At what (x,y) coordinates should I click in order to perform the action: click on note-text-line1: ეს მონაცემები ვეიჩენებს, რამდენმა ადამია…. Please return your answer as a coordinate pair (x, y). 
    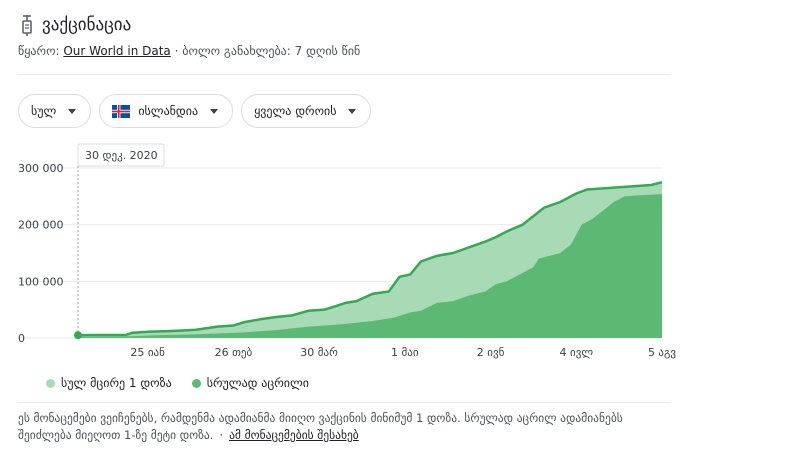
    Looking at the image, I should click on (320, 418).